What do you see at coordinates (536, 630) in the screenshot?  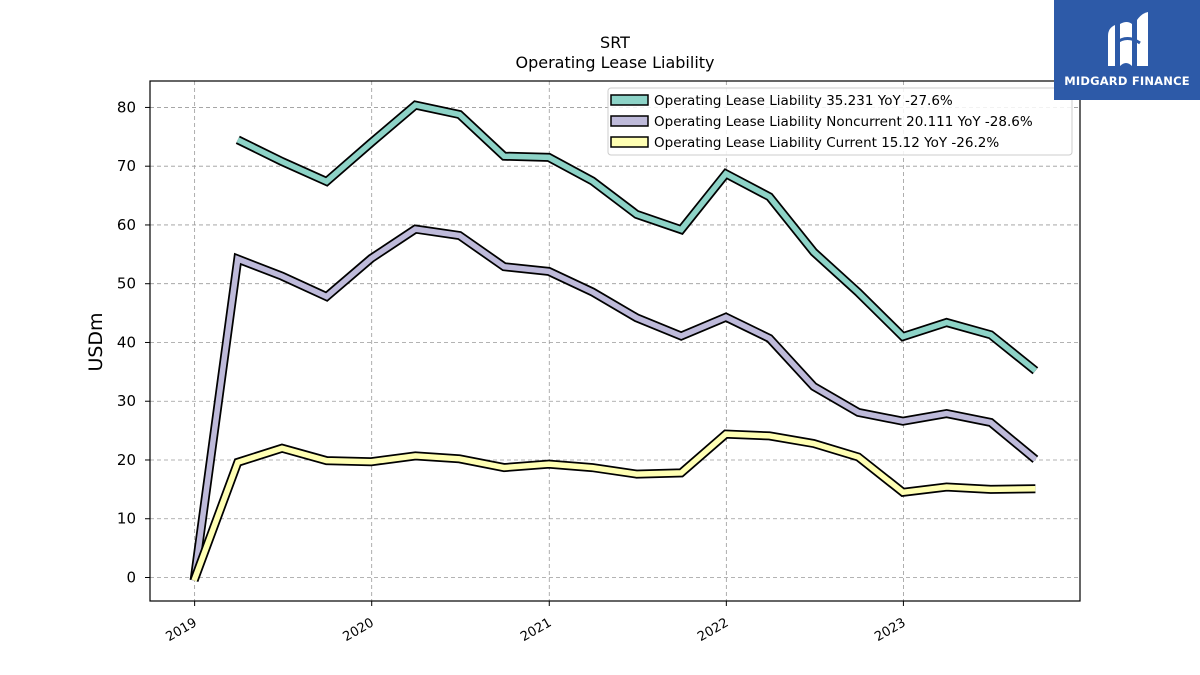 I see `x-tick-label: 2021` at bounding box center [536, 630].